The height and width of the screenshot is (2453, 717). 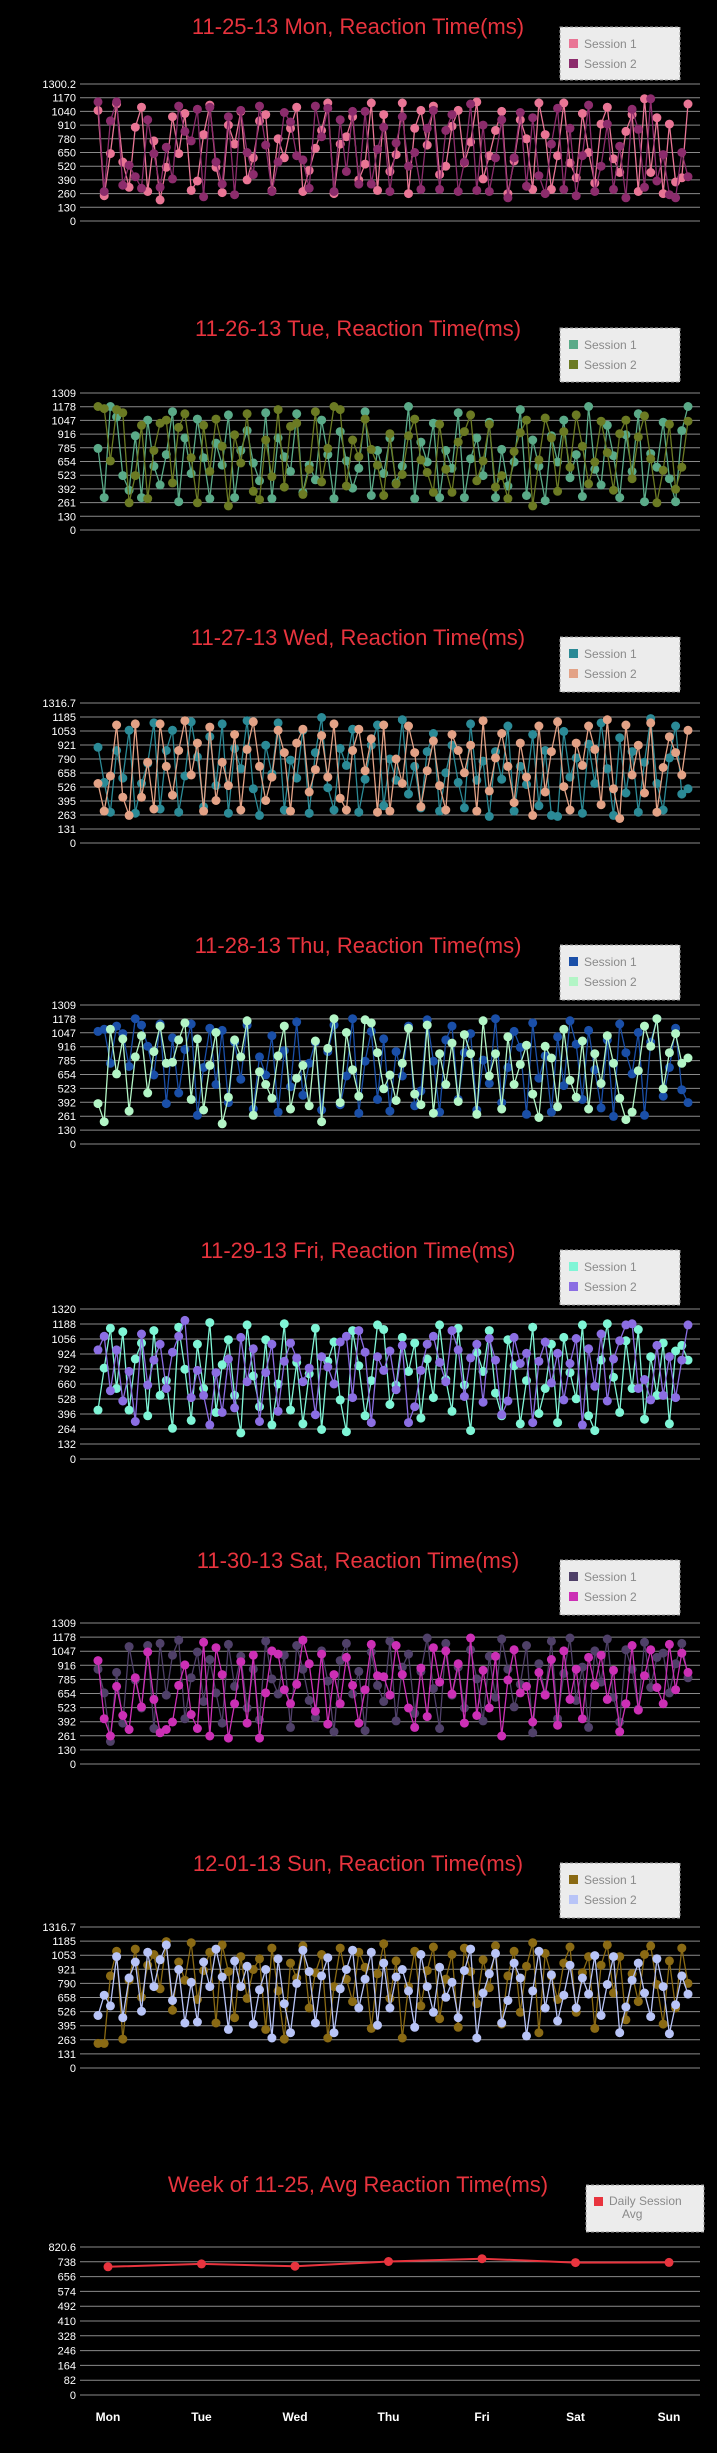 I want to click on chart-title: 11-28-13 Thu, Reaction Time(ms), so click(x=358, y=945).